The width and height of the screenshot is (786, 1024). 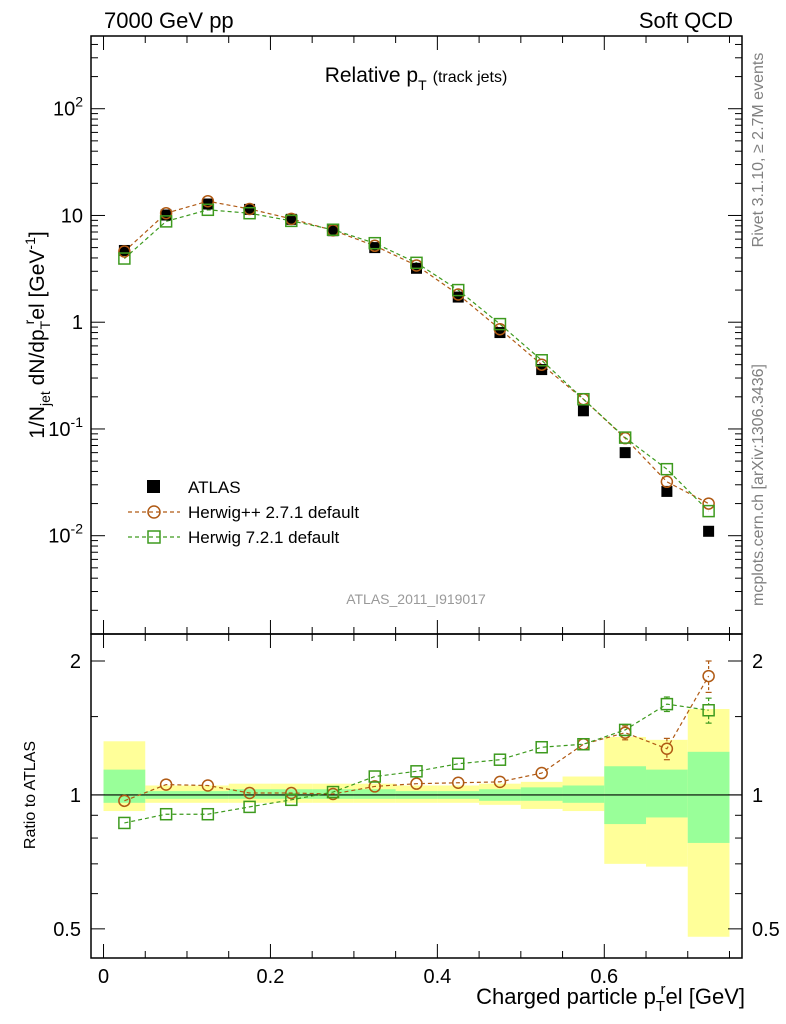 What do you see at coordinates (75, 796) in the screenshot?
I see `ratio-y-tick-label-left: 1` at bounding box center [75, 796].